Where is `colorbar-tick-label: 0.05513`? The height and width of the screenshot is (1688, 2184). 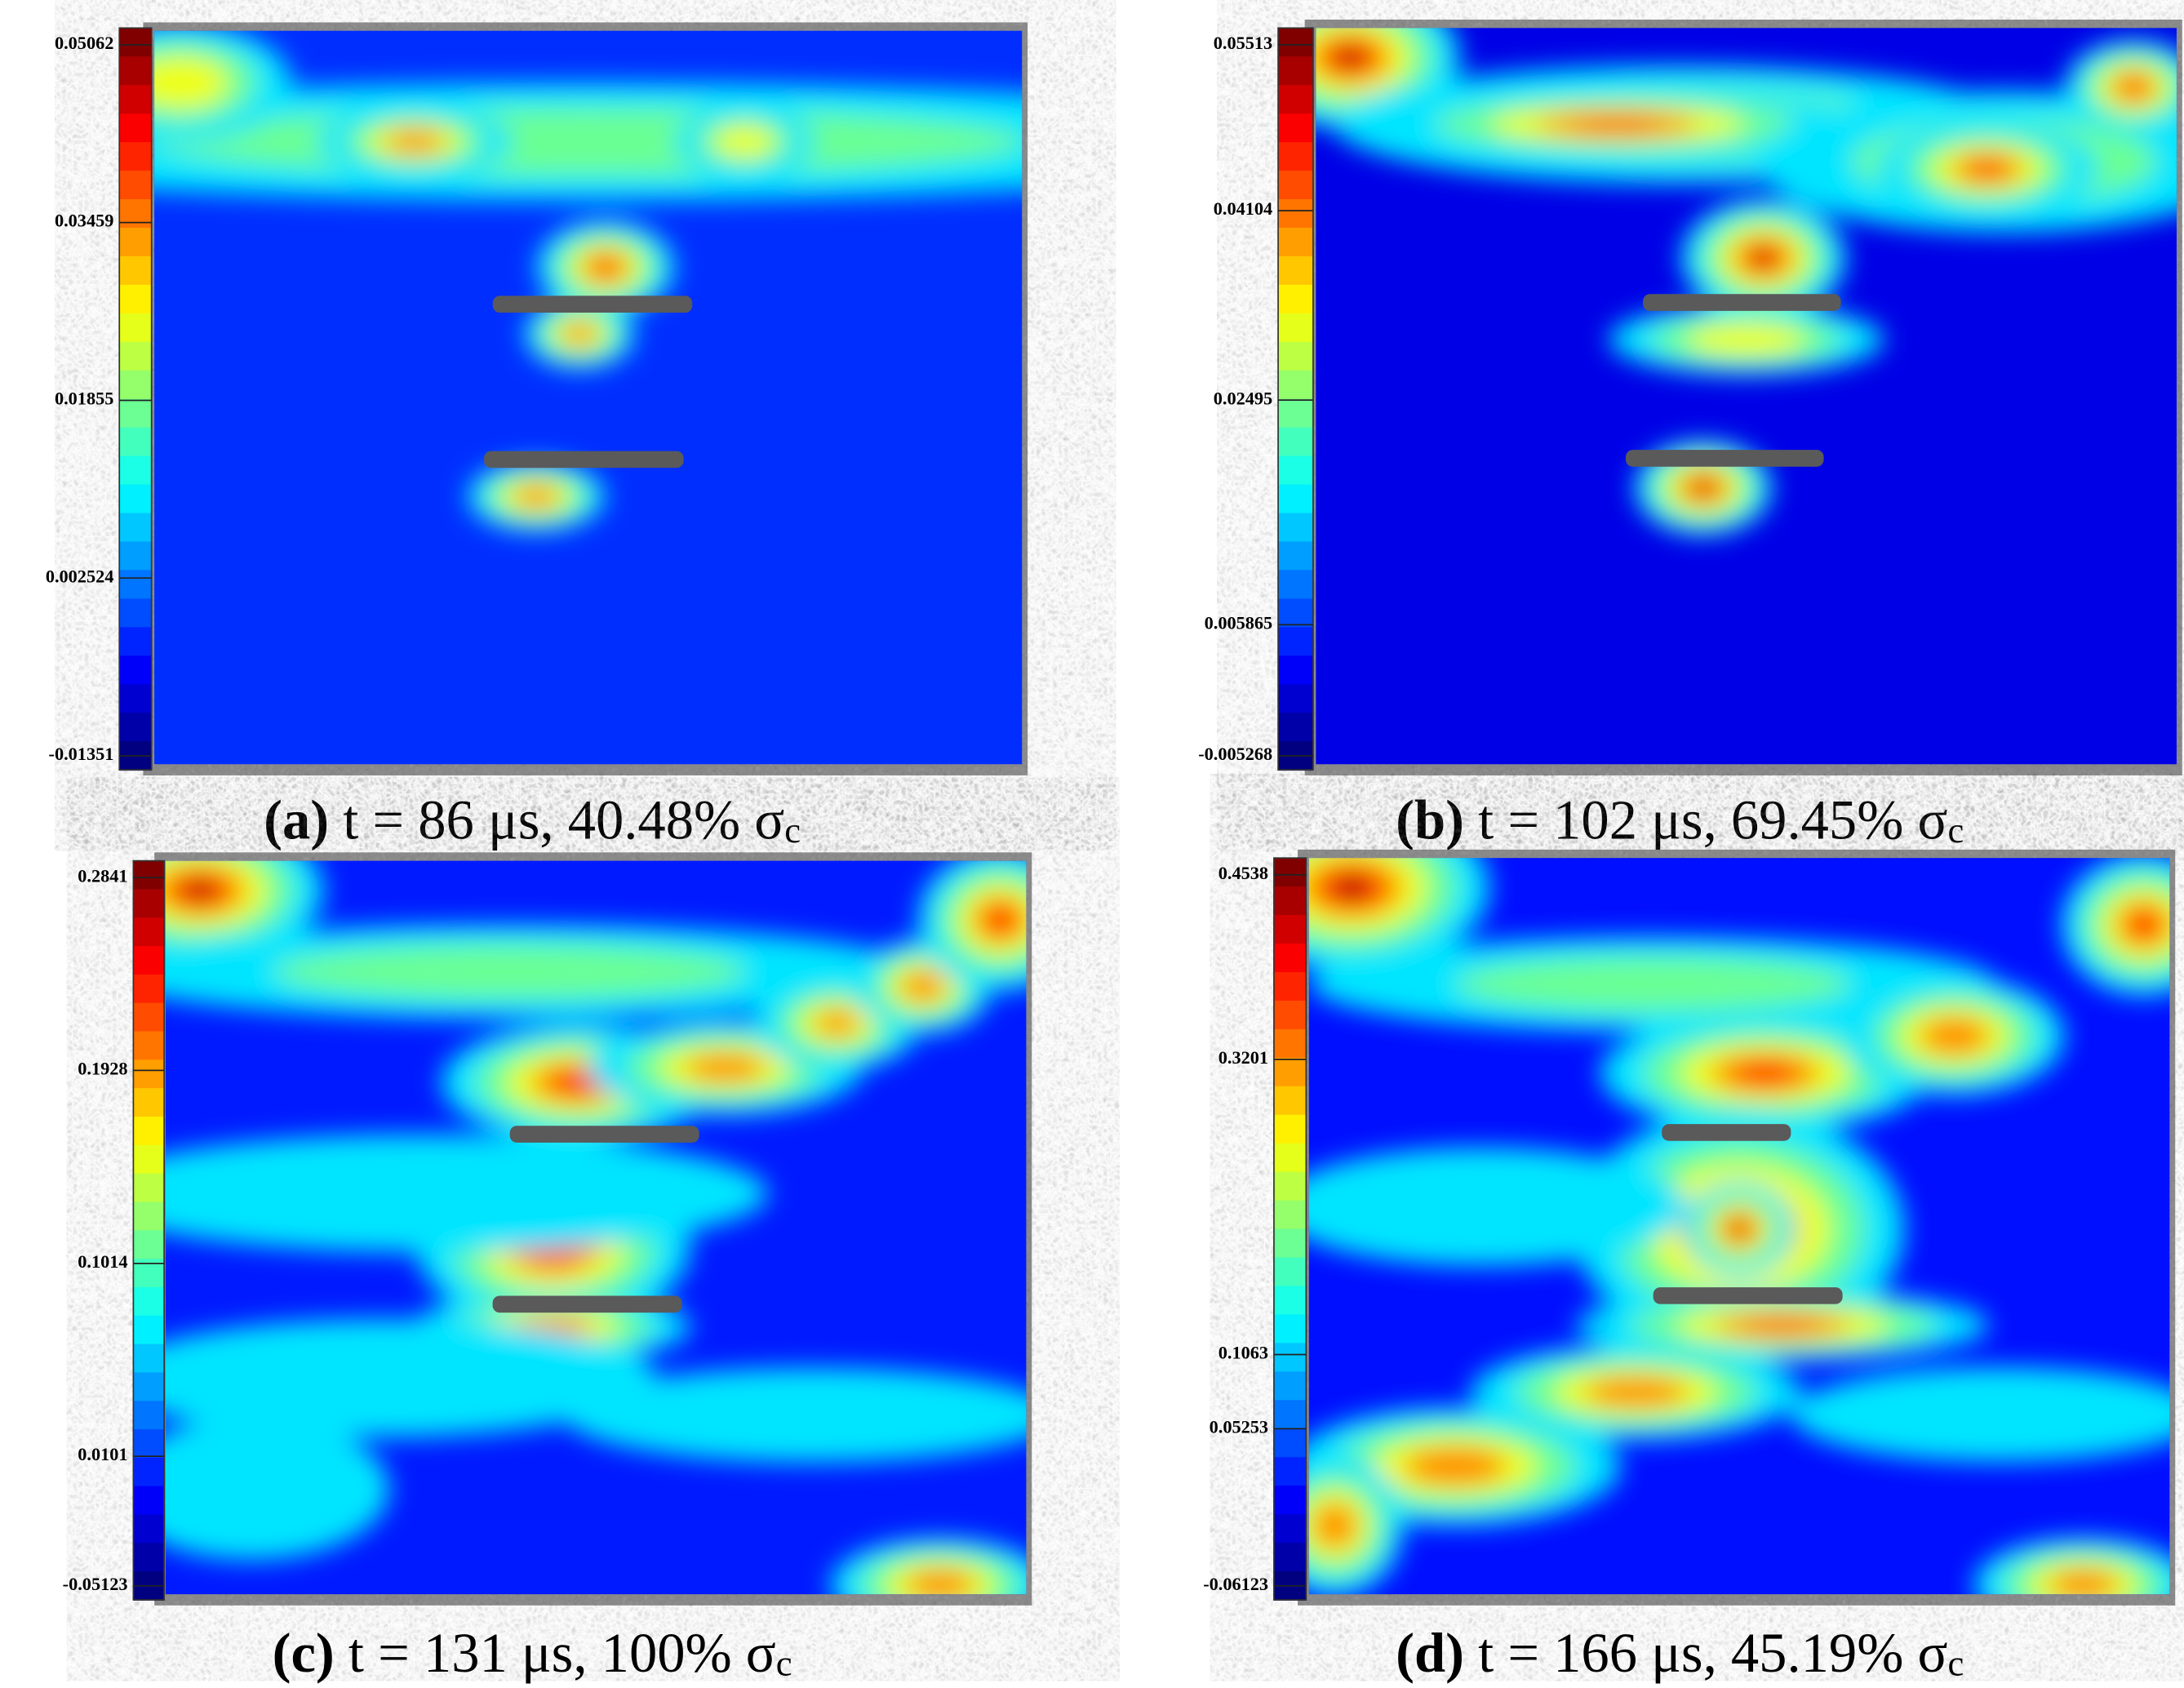 colorbar-tick-label: 0.05513 is located at coordinates (1243, 43).